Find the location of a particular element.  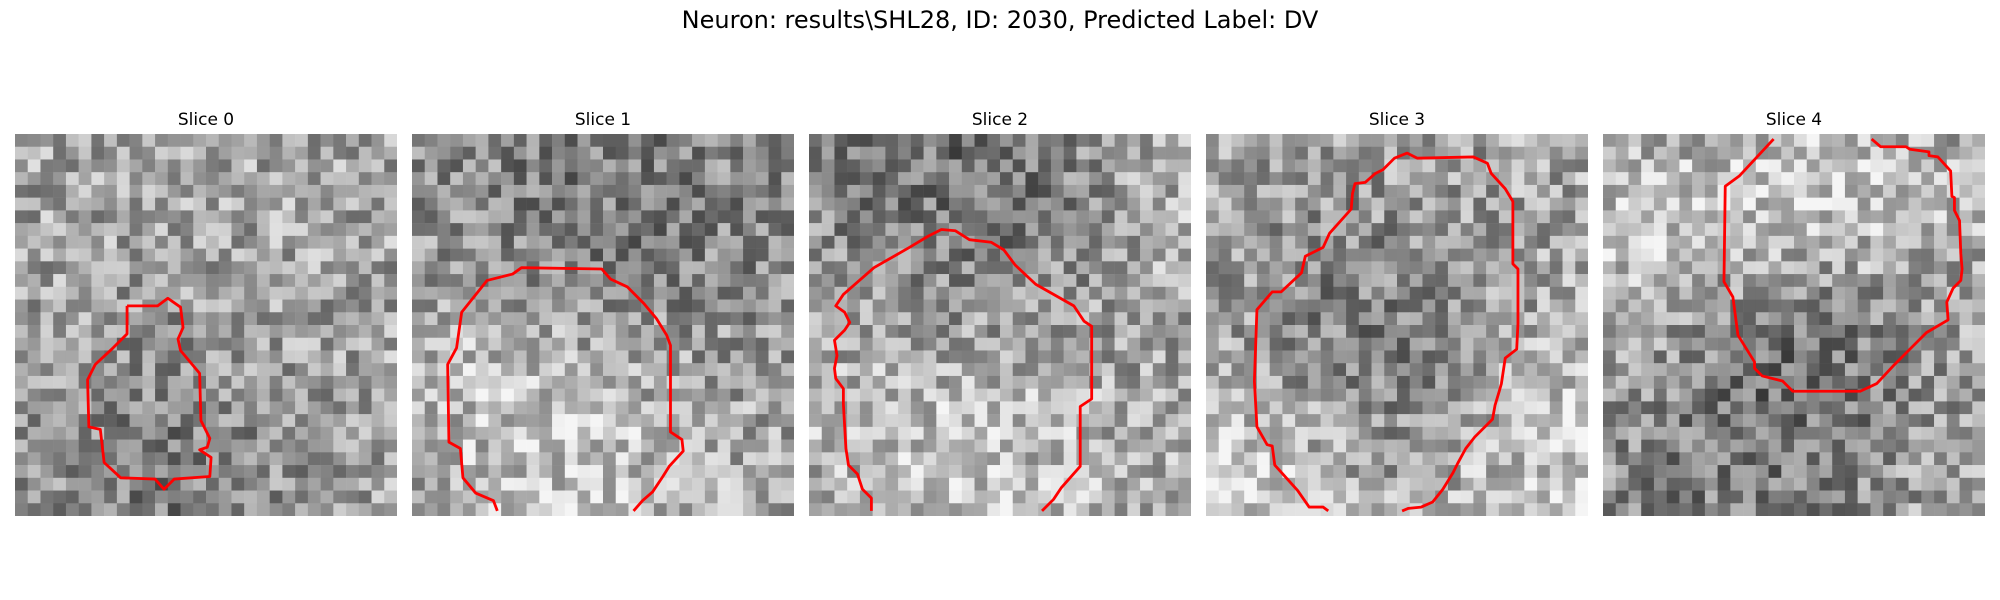

slice-panel-4: Slice 4 is located at coordinates (1794, 312).